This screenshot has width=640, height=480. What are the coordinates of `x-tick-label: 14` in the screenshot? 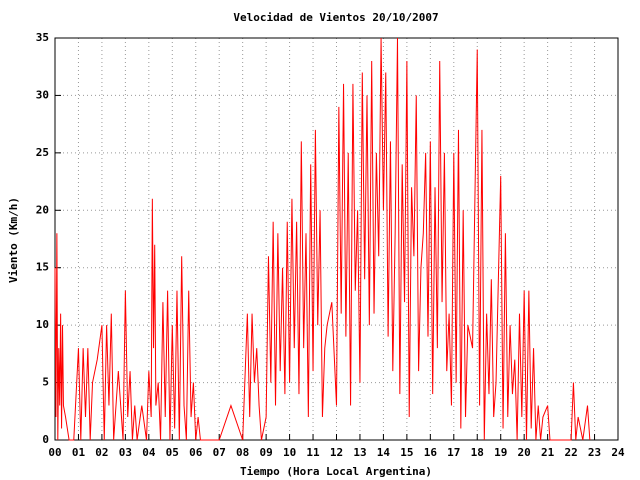 It's located at (384, 452).